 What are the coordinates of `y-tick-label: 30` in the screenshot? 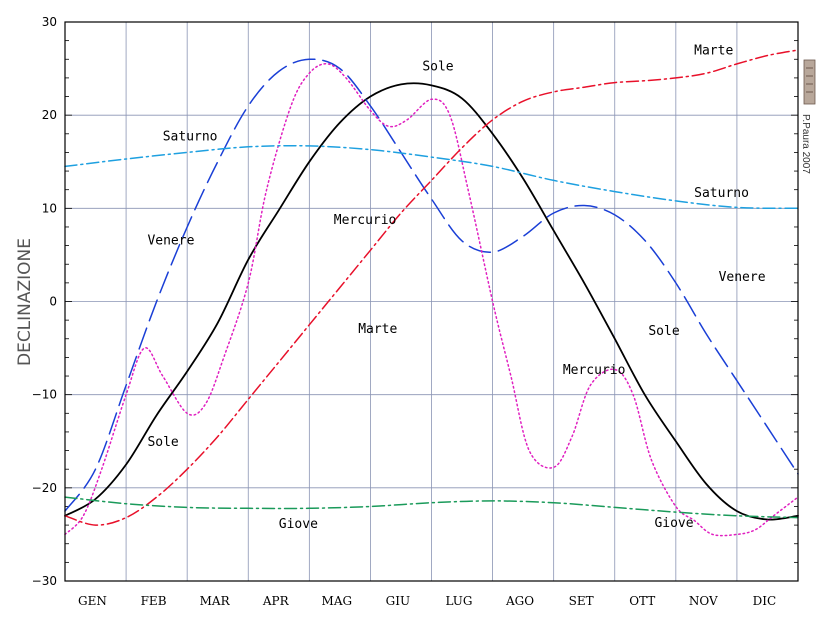 It's located at (49, 22).